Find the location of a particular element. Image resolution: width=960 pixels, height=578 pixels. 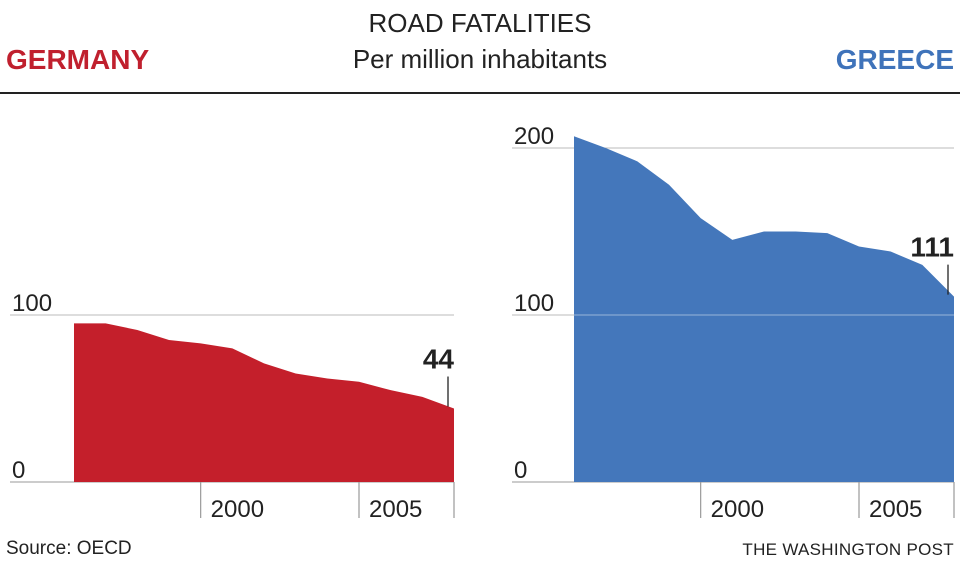

greece-end-value-label: 111 is located at coordinates (932, 247).